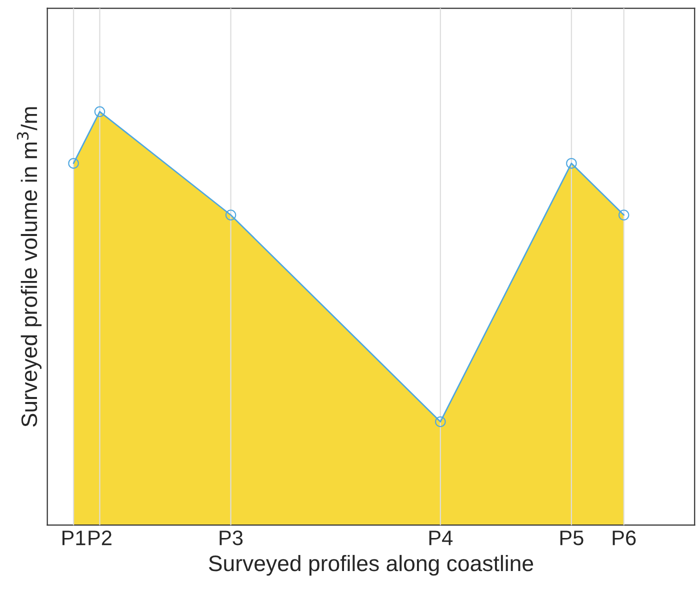 Image resolution: width=696 pixels, height=592 pixels. Describe the element at coordinates (624, 538) in the screenshot. I see `x-tick-label: P6` at that location.